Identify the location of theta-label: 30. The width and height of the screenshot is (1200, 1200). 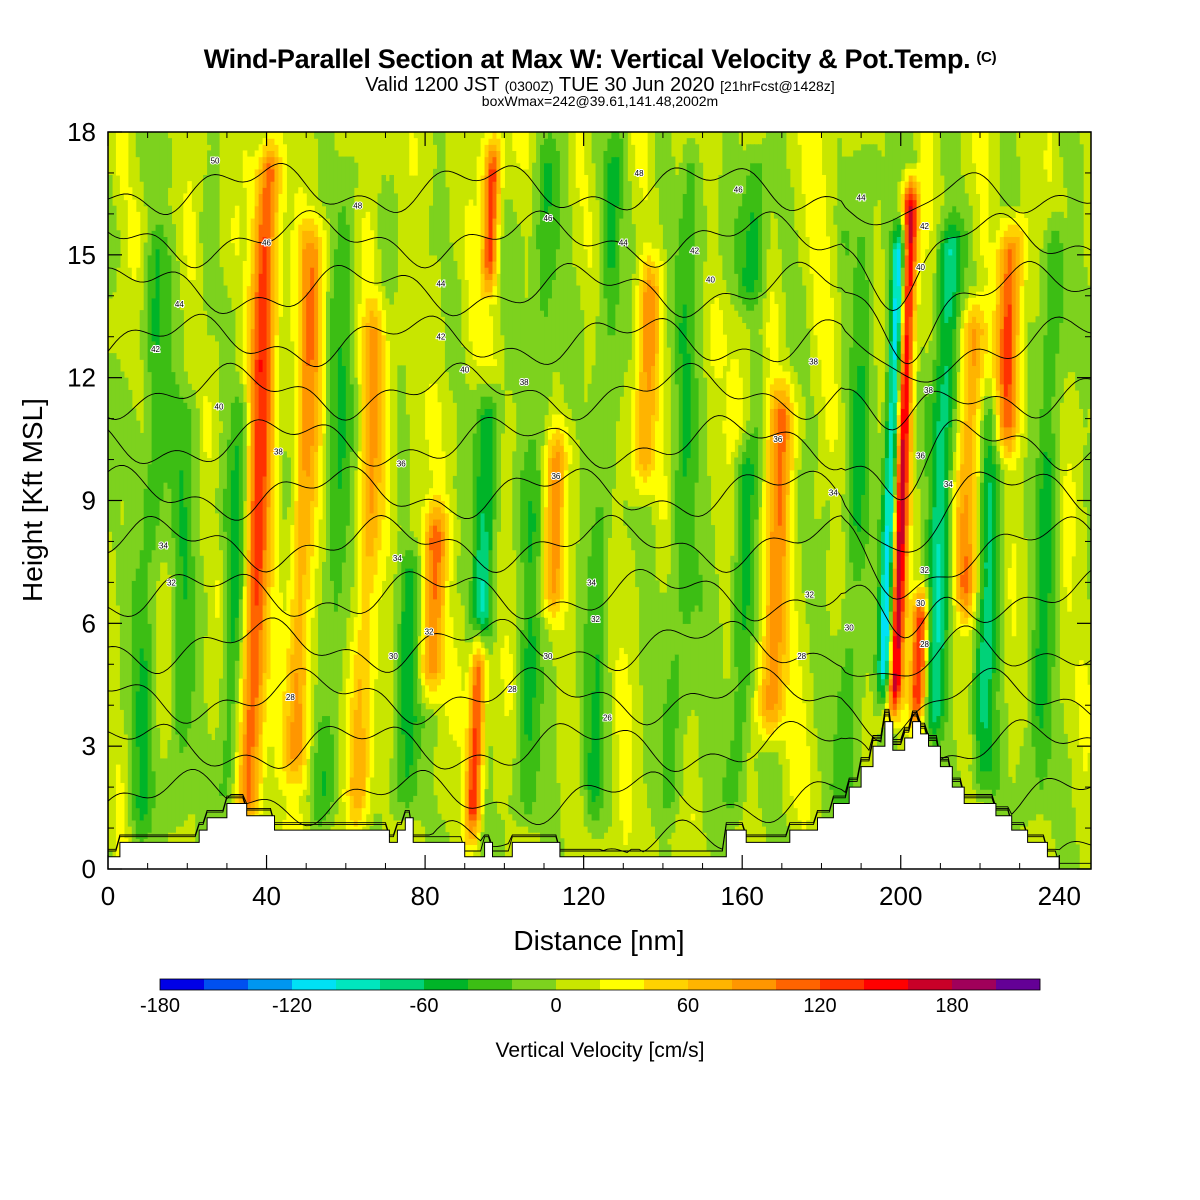
(548, 656).